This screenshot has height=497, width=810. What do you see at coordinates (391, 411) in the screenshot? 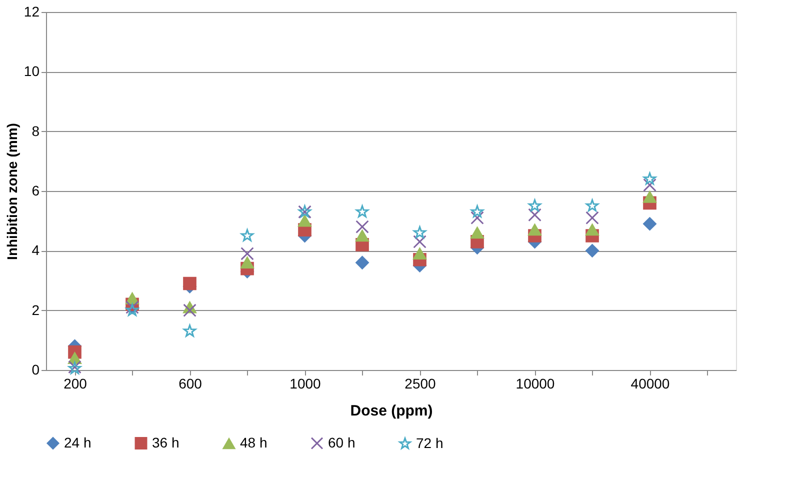
I see `x-axis-title: Dose (ppm)` at bounding box center [391, 411].